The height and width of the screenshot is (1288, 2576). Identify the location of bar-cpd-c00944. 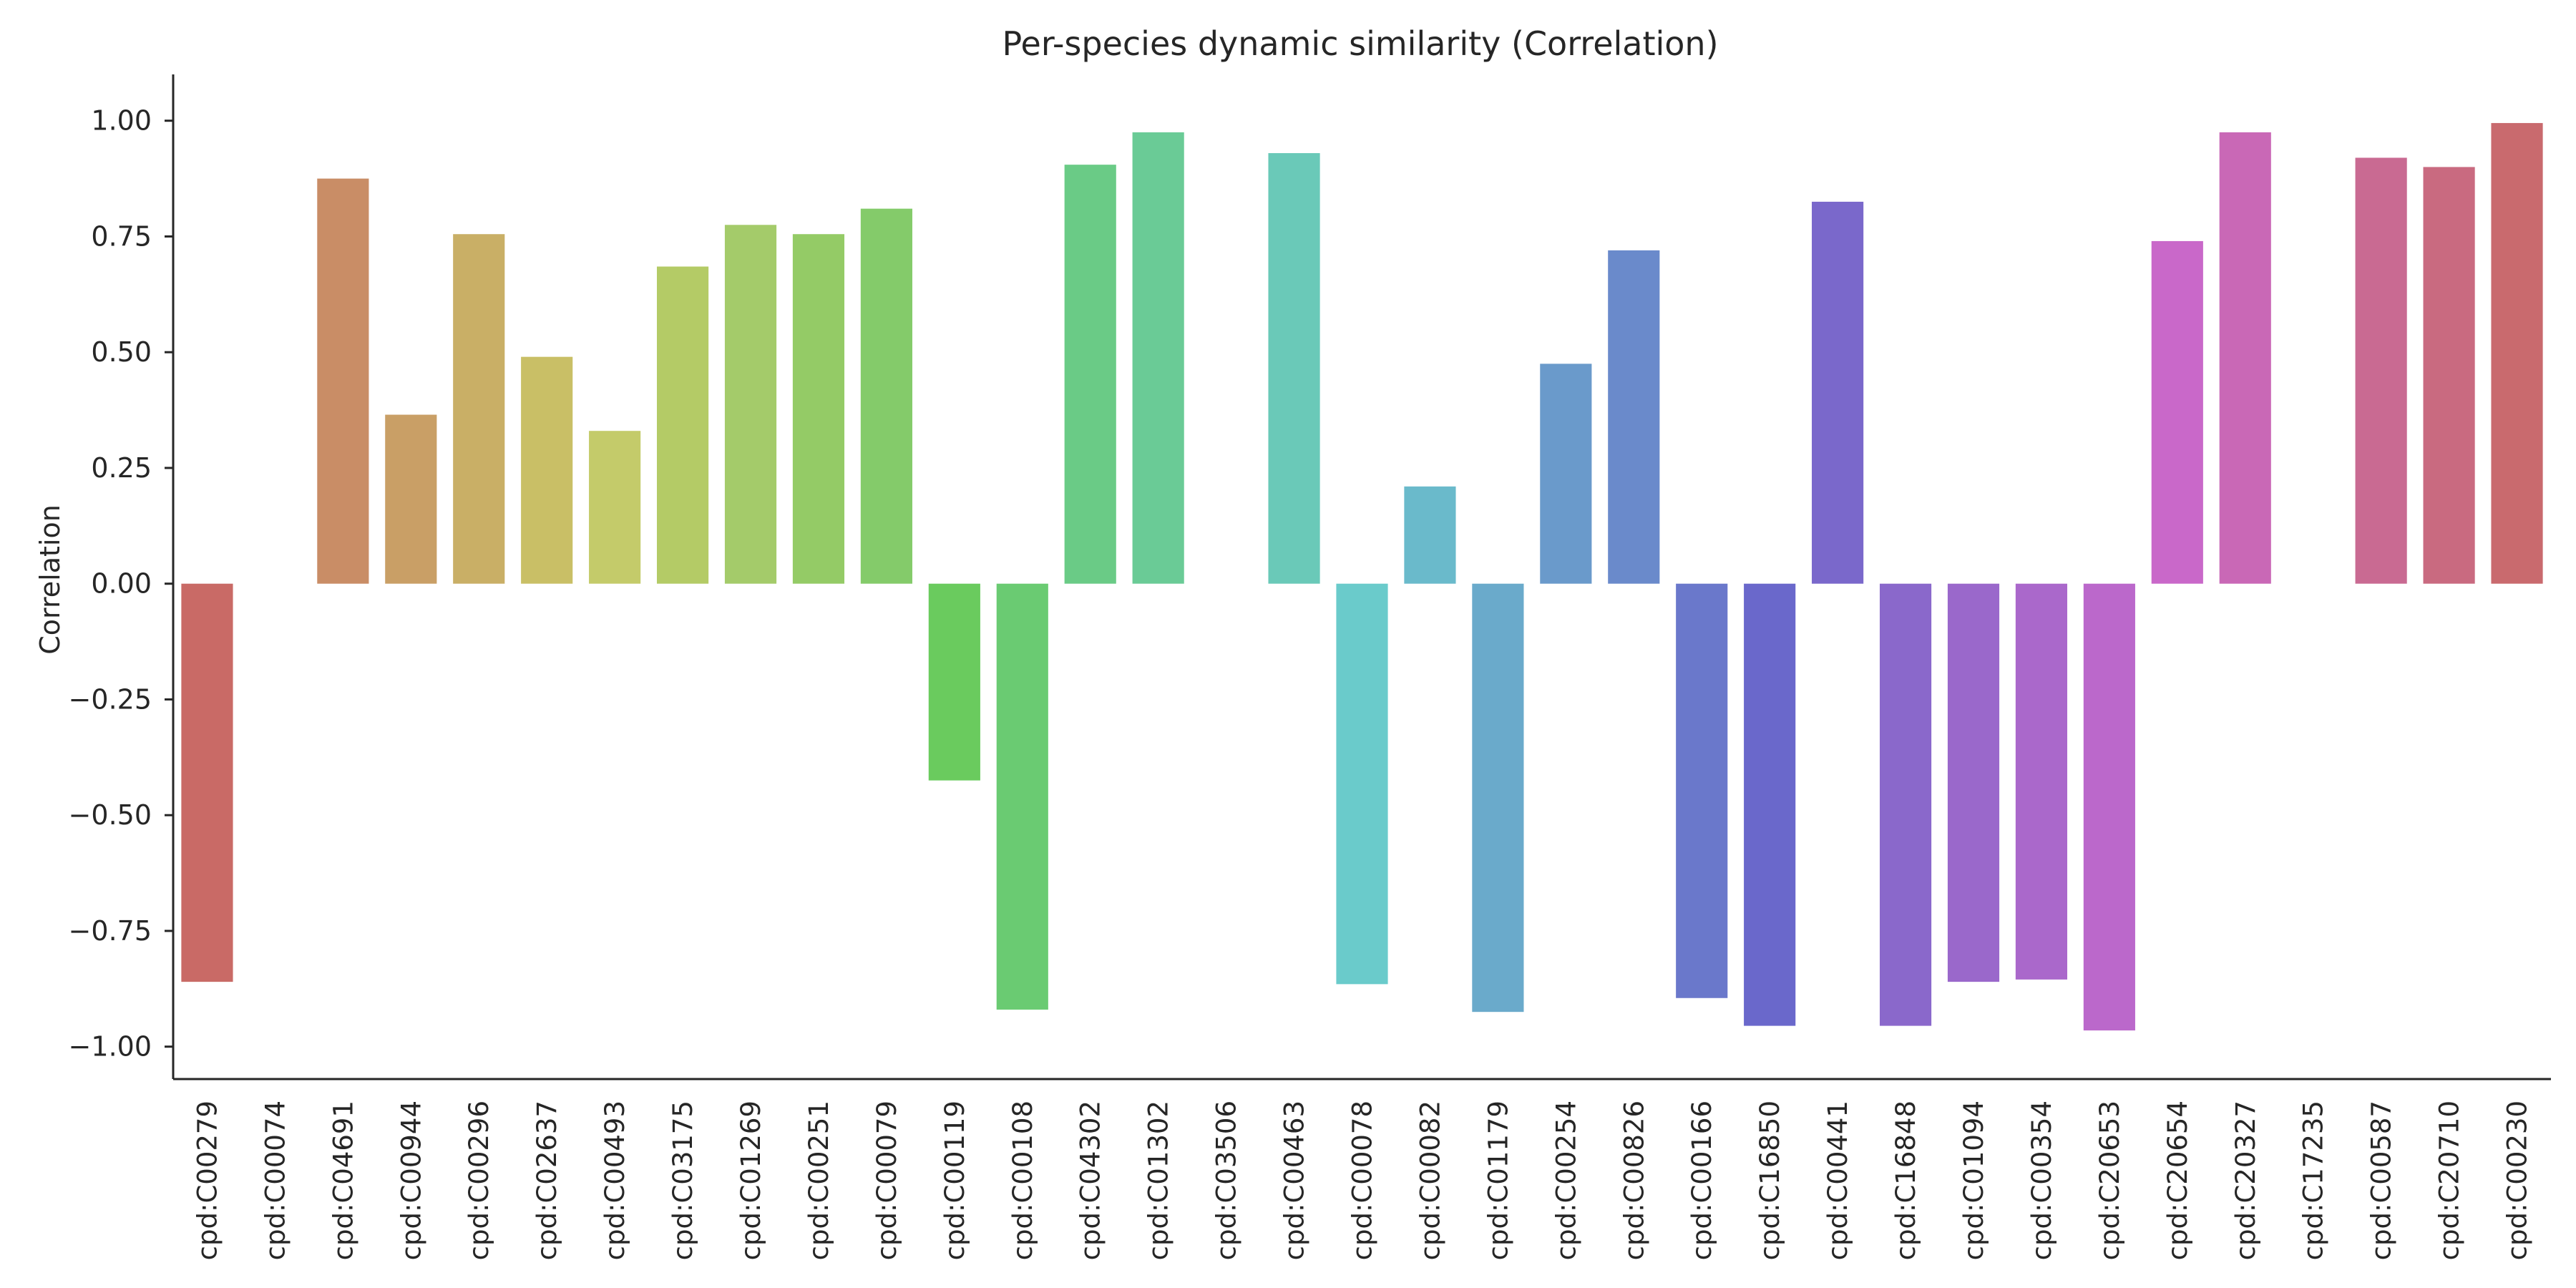
(411, 499).